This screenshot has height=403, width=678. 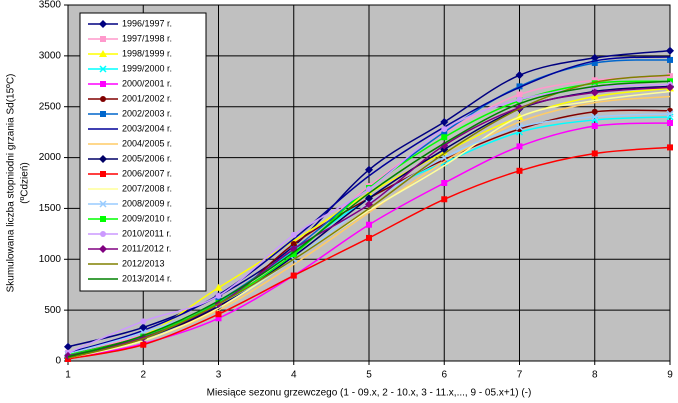 What do you see at coordinates (50, 5) in the screenshot?
I see `y-tick-label: 3500` at bounding box center [50, 5].